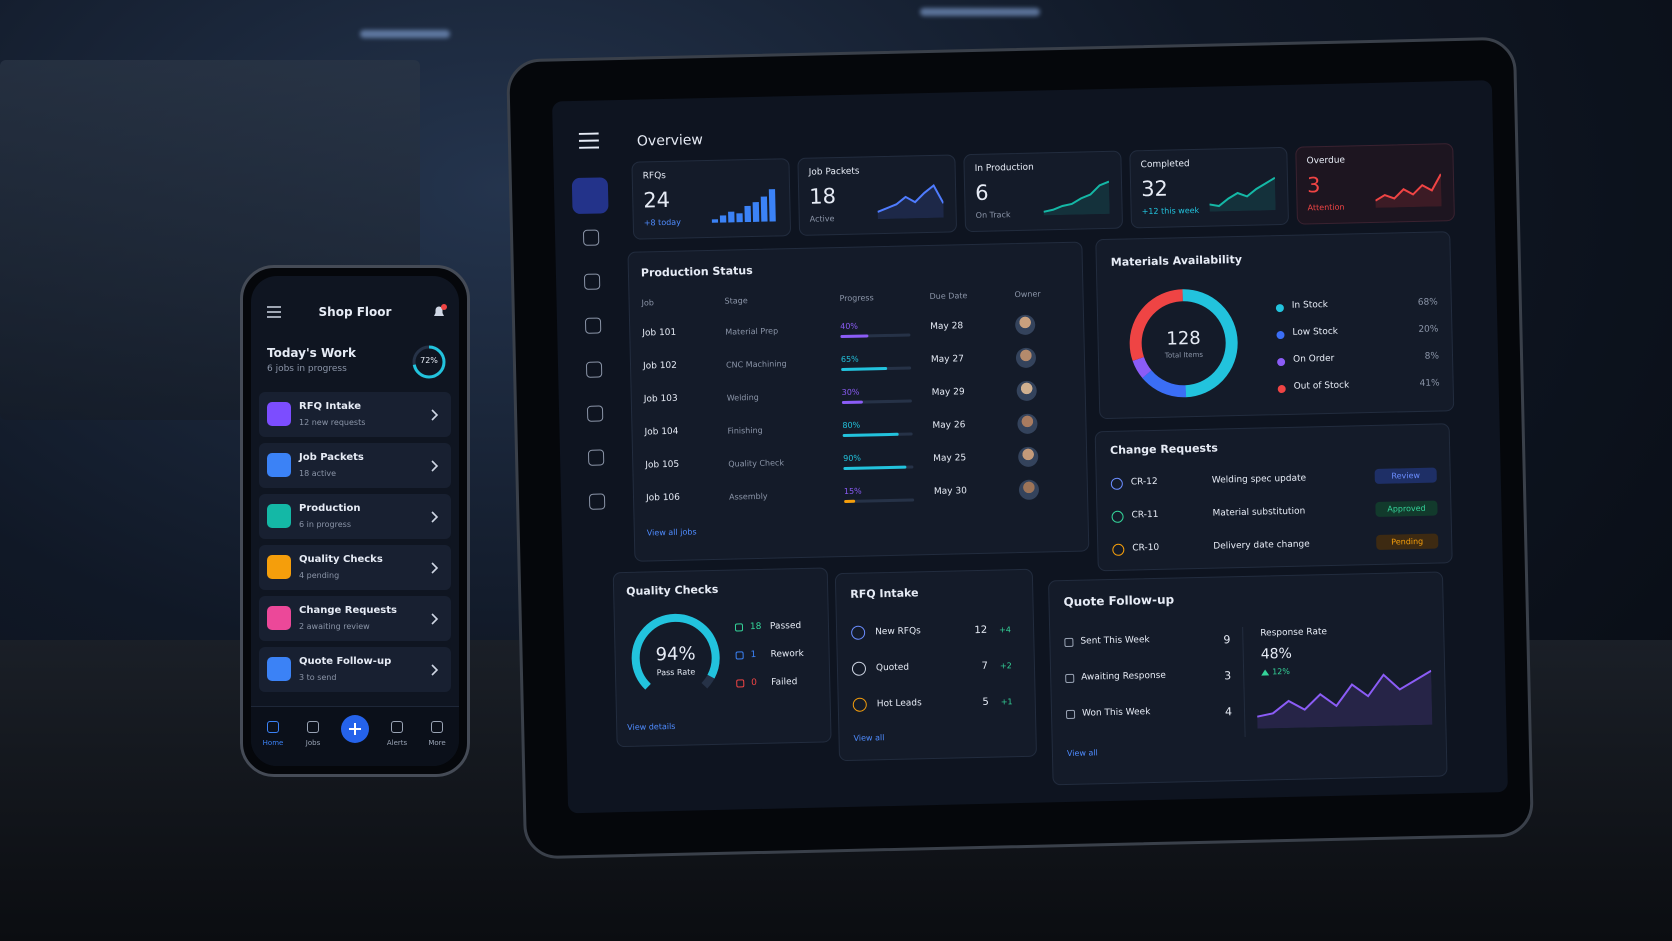  Describe the element at coordinates (739, 627) in the screenshot. I see `status-icon` at that location.